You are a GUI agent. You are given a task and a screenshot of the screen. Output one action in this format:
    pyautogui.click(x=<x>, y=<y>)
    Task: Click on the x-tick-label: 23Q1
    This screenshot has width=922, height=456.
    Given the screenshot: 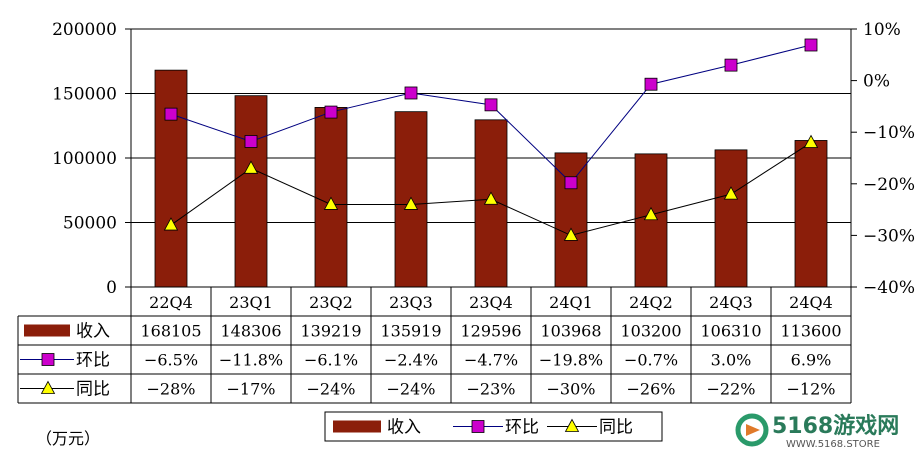 What is the action you would take?
    pyautogui.click(x=251, y=302)
    